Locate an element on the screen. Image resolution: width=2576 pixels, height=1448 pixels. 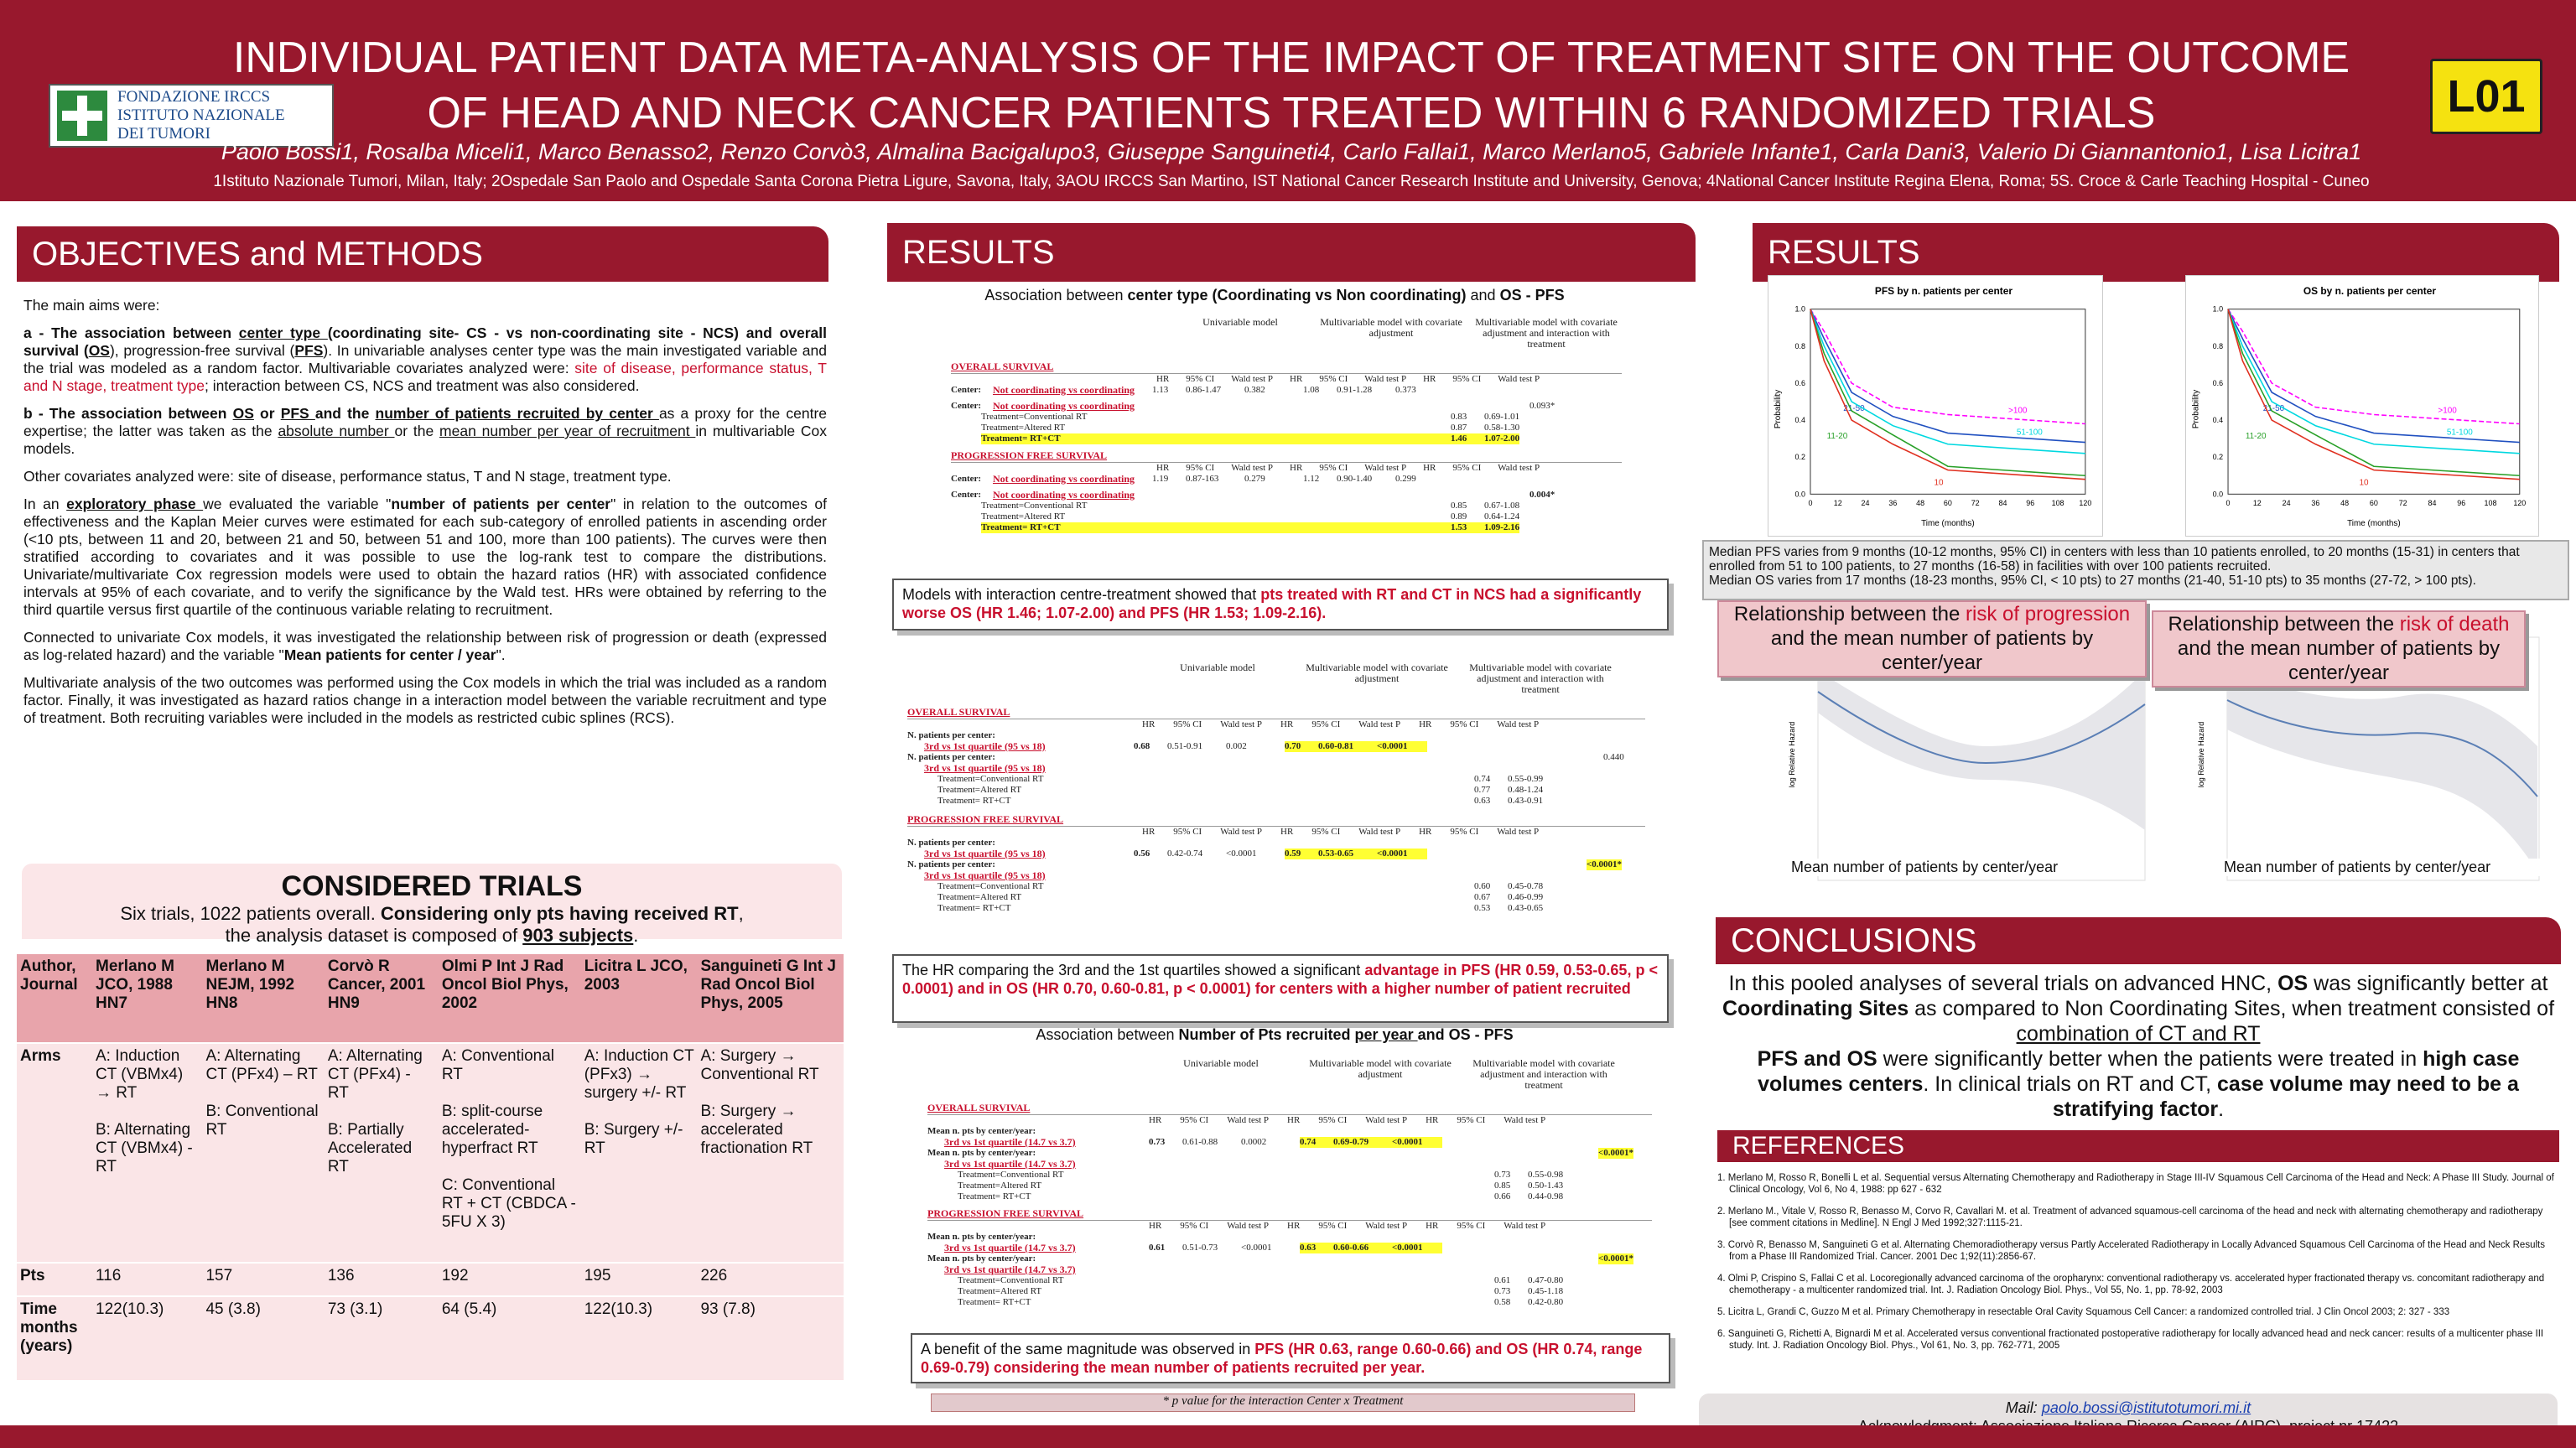
trial-pts: 226 is located at coordinates (770, 1280).